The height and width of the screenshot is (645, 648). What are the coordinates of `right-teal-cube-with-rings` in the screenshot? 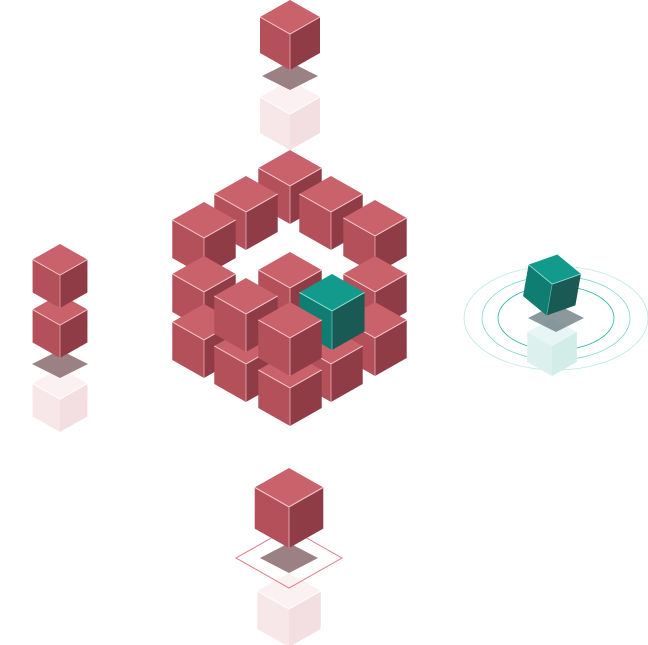 It's located at (555, 312).